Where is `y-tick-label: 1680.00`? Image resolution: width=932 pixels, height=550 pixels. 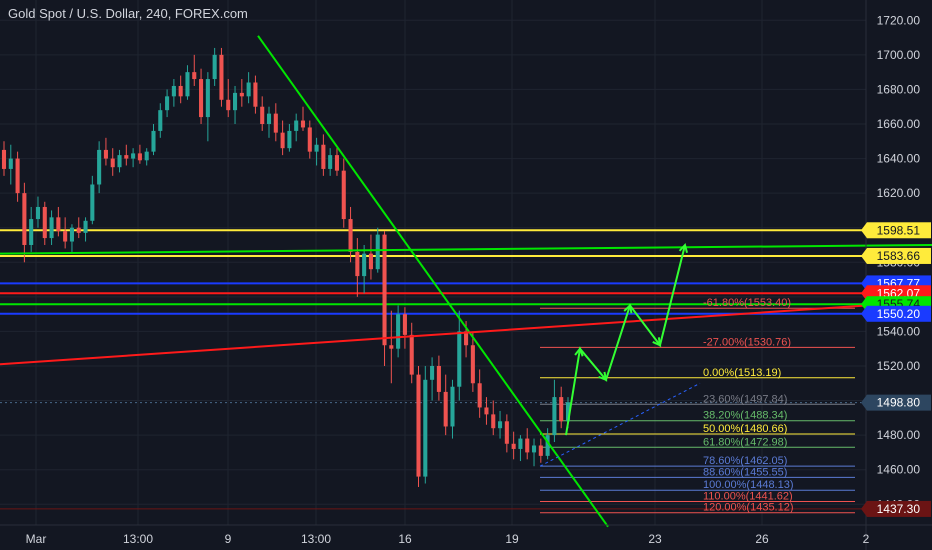 y-tick-label: 1680.00 is located at coordinates (899, 89).